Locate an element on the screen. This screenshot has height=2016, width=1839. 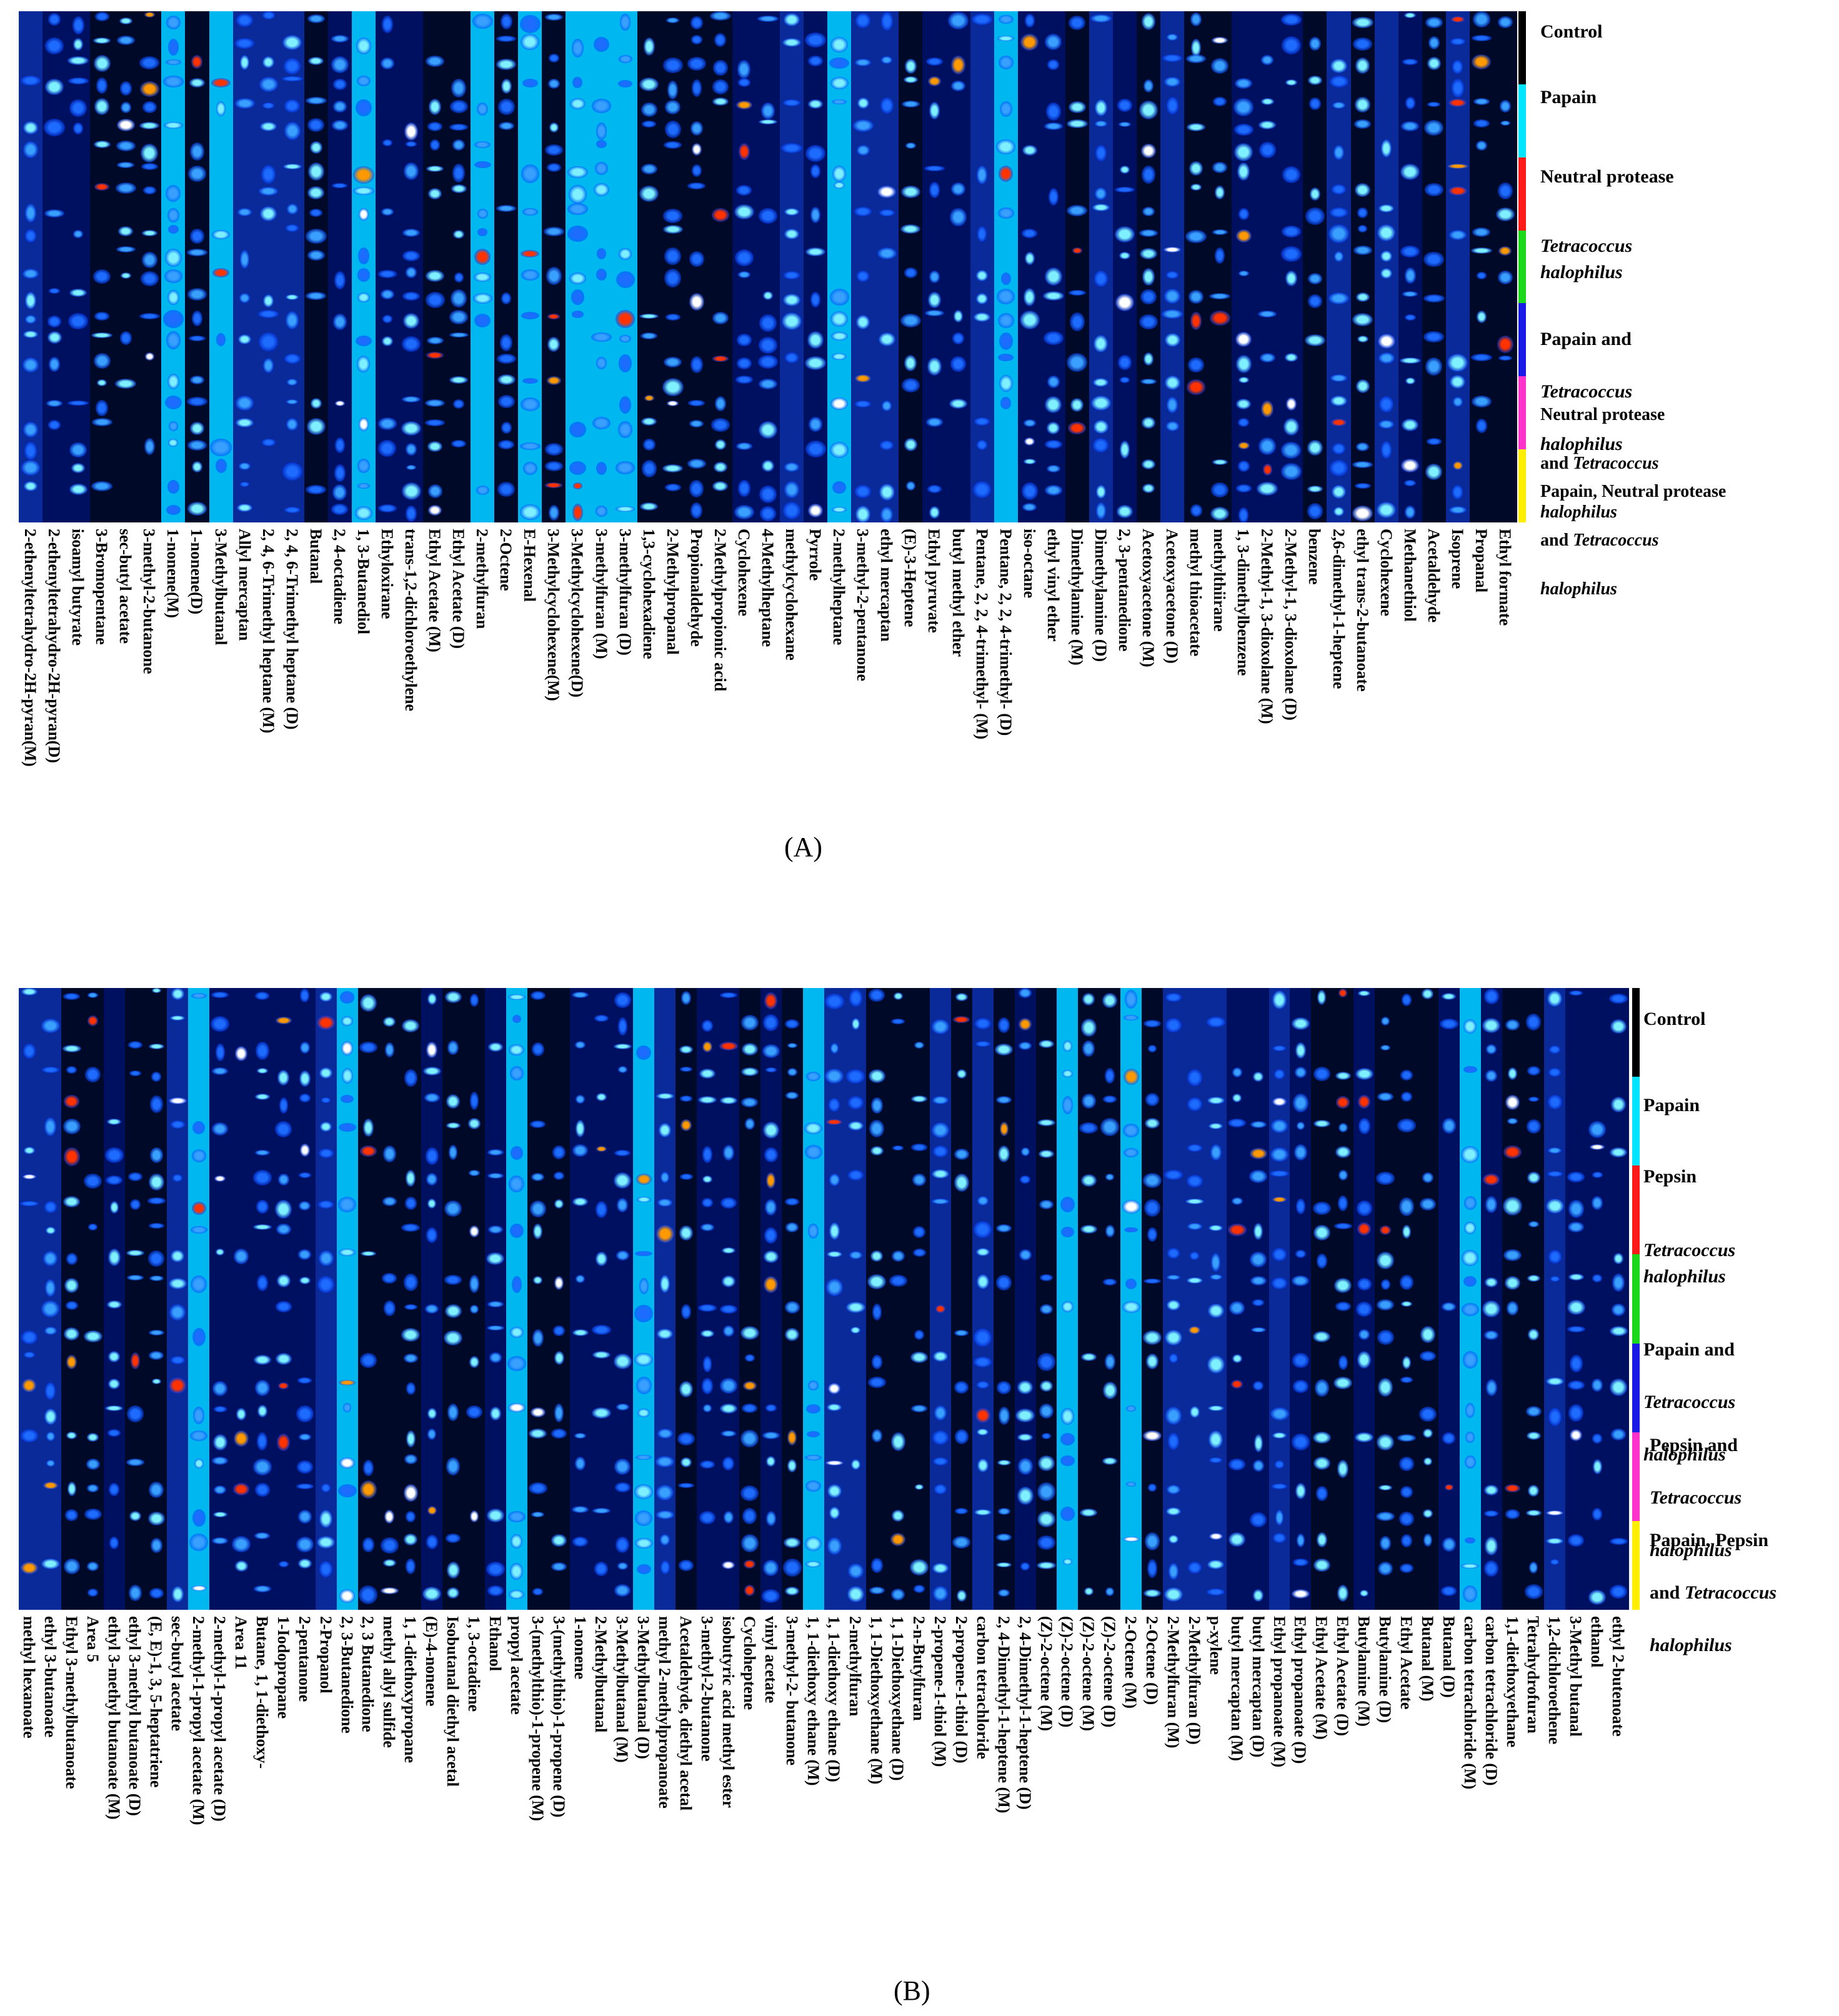
compound-label: Propanal is located at coordinates (1481, 561).